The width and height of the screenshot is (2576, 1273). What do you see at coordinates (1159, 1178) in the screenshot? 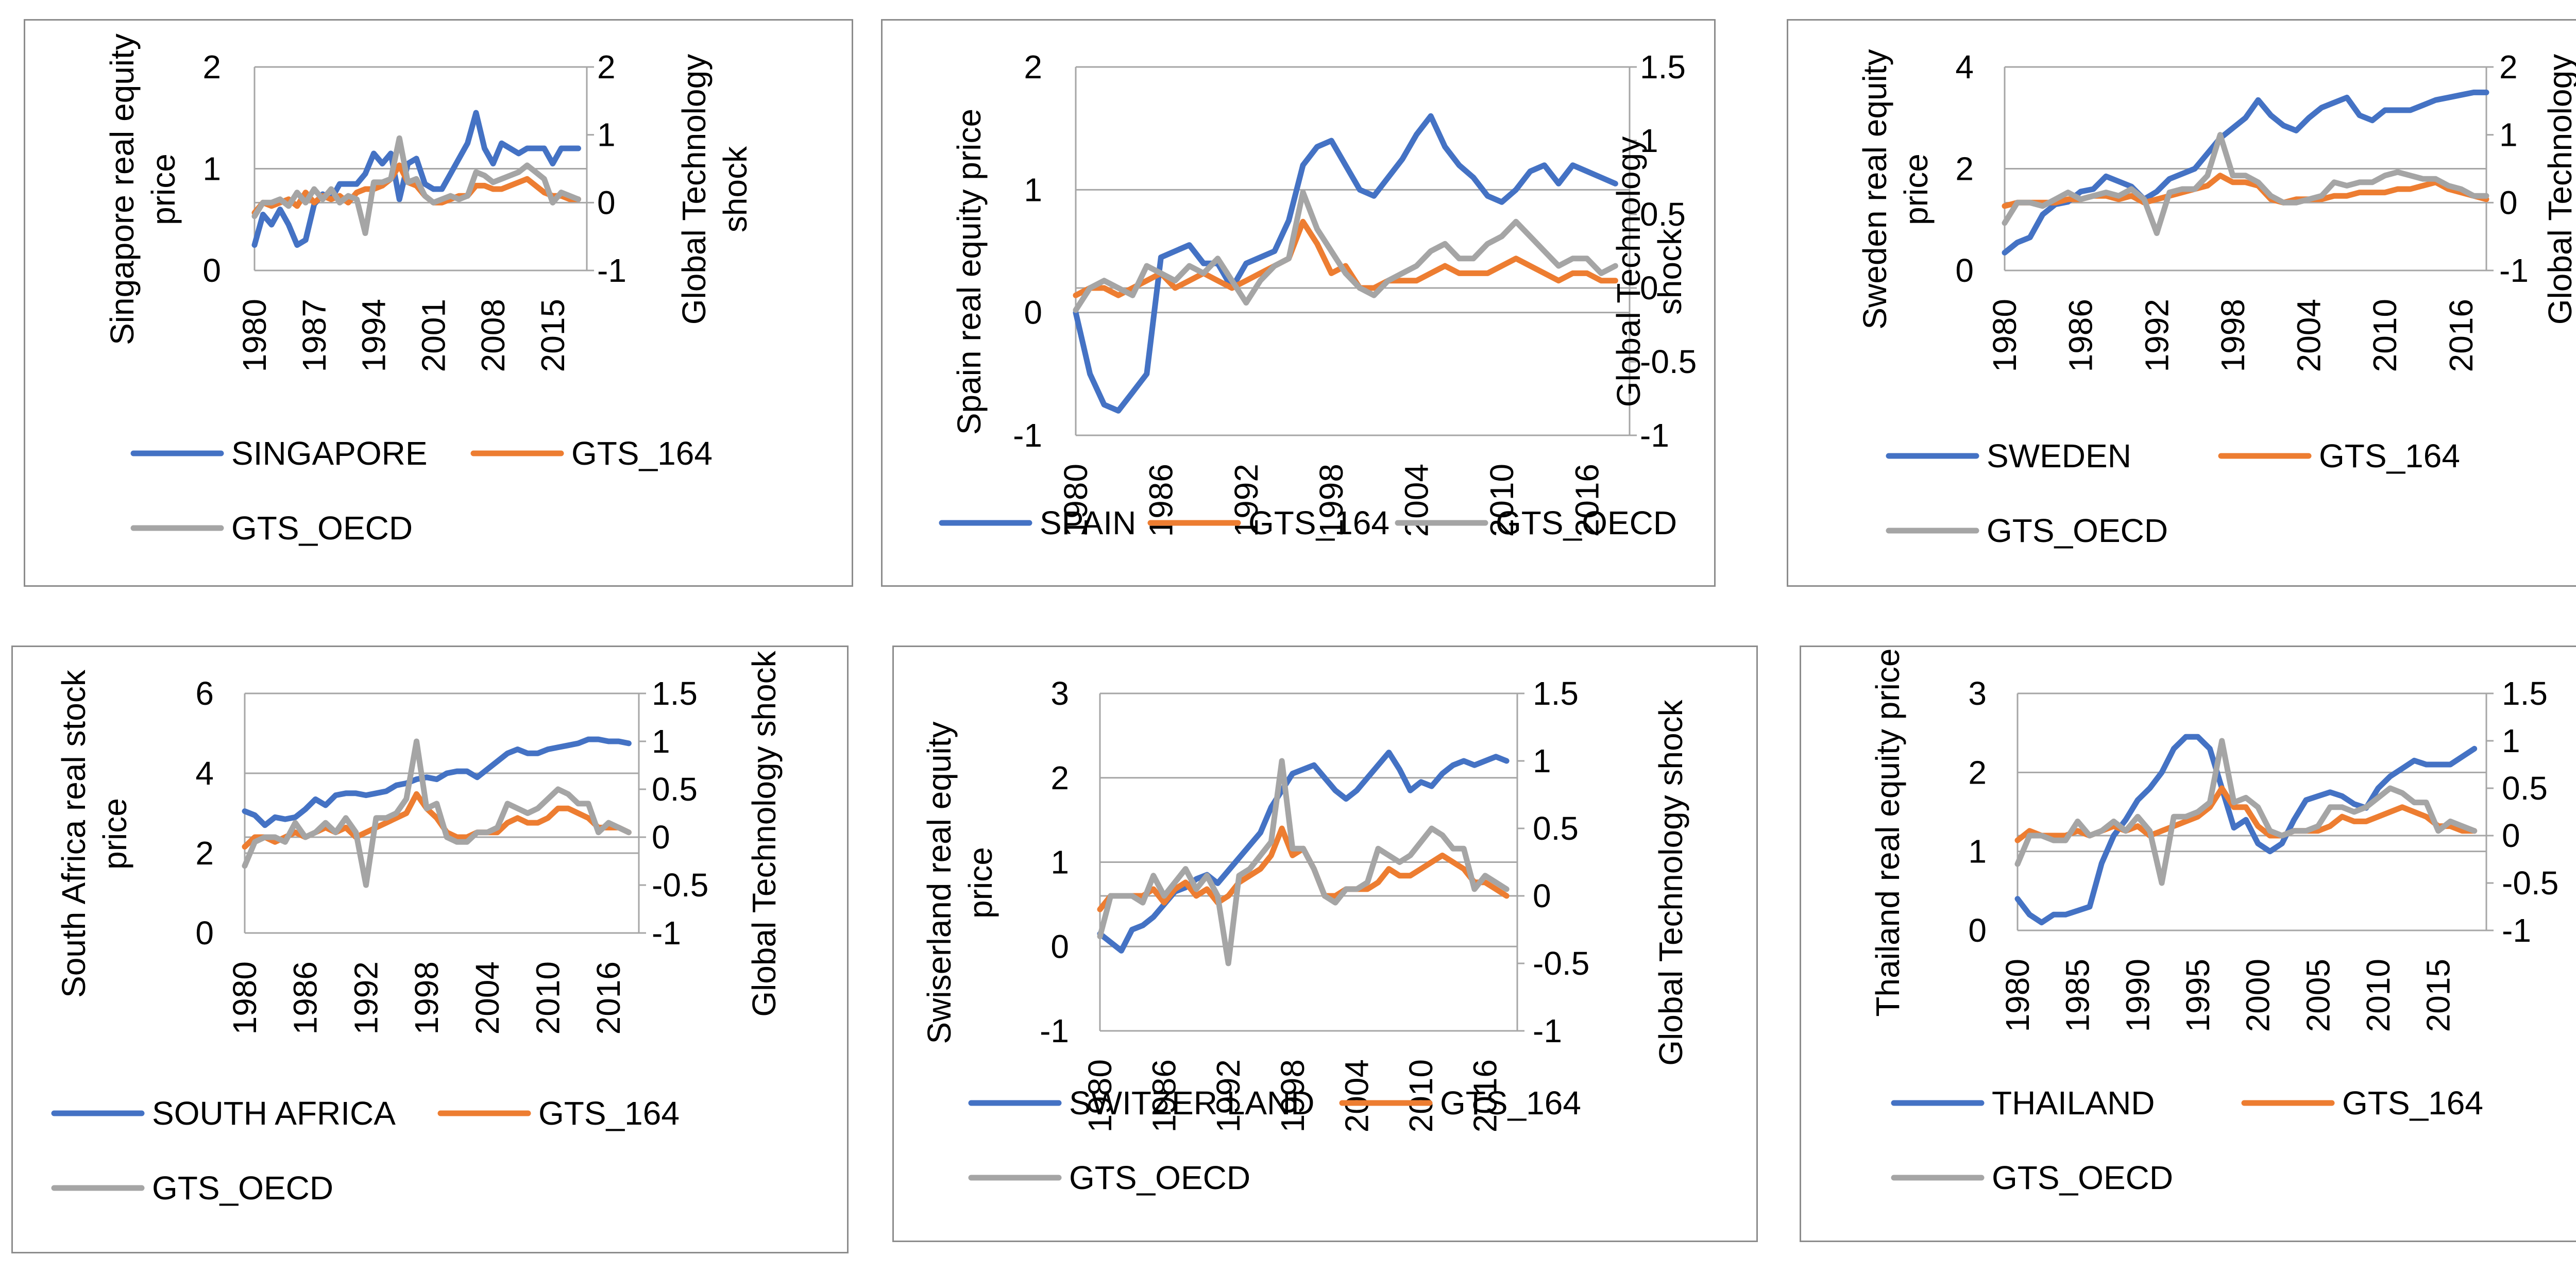
I see `switzerland-legend-label-gts-oecd: GTS_OECD` at bounding box center [1159, 1178].